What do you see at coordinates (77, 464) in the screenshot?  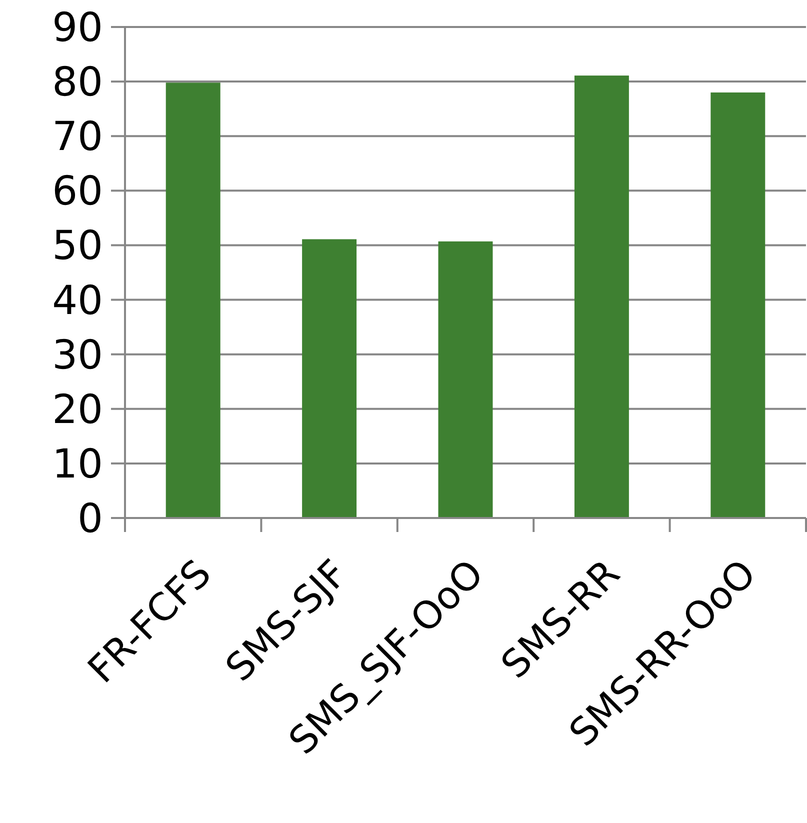 I see `y-tick-label: 10` at bounding box center [77, 464].